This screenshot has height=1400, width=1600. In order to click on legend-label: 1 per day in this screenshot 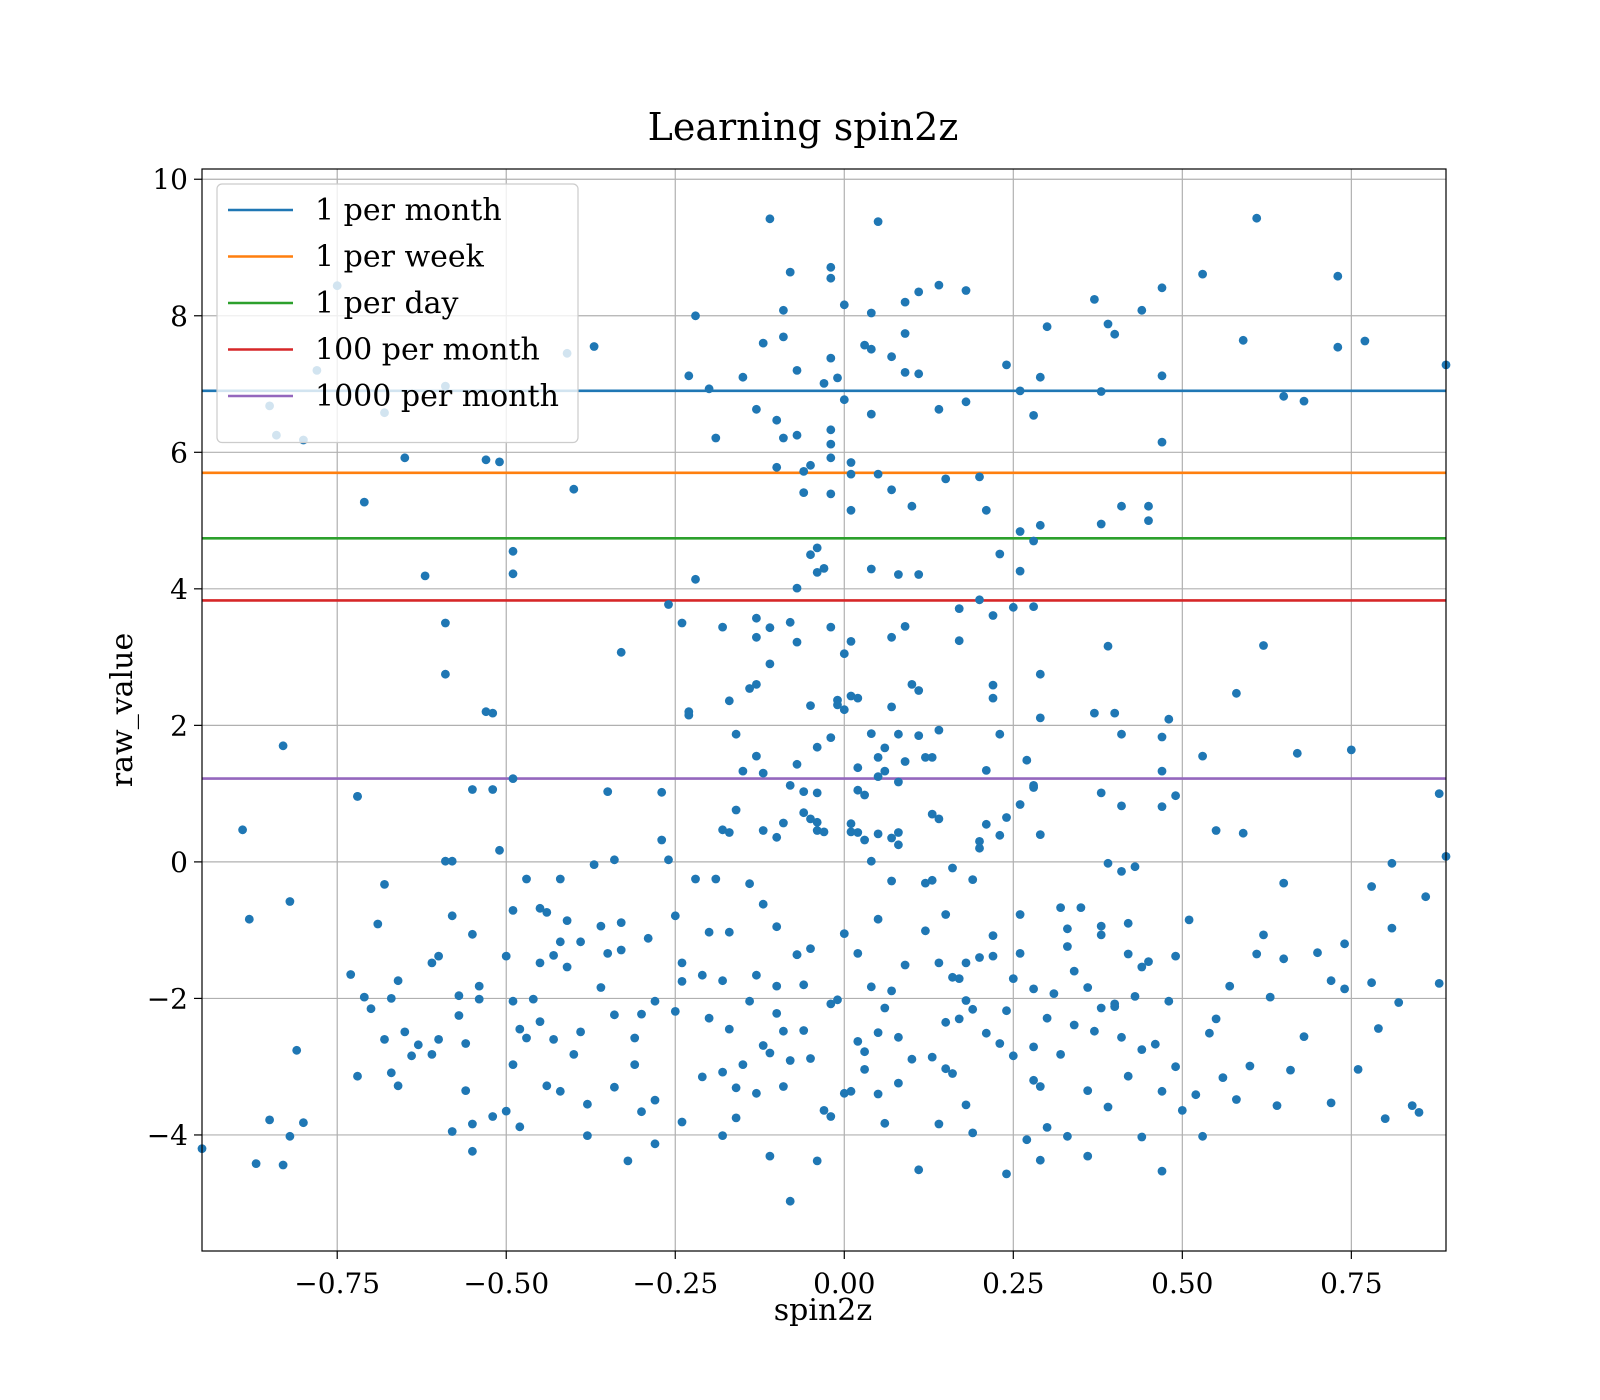, I will do `click(387, 303)`.